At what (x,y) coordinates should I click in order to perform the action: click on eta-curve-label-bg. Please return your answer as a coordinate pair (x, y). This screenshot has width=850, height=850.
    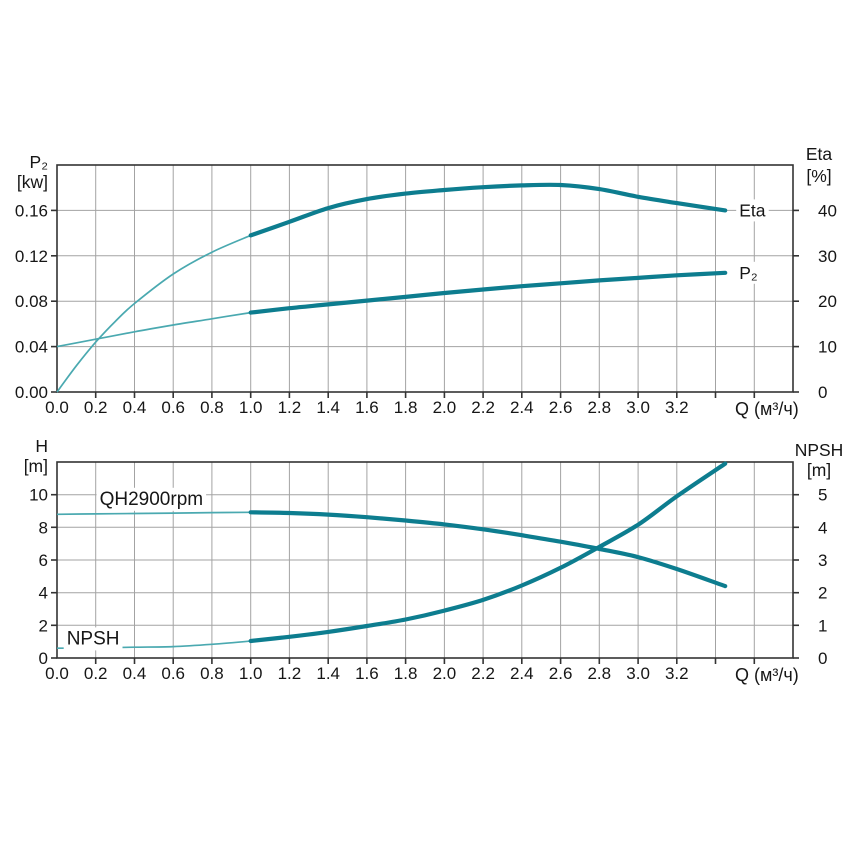
    Looking at the image, I should click on (752, 210).